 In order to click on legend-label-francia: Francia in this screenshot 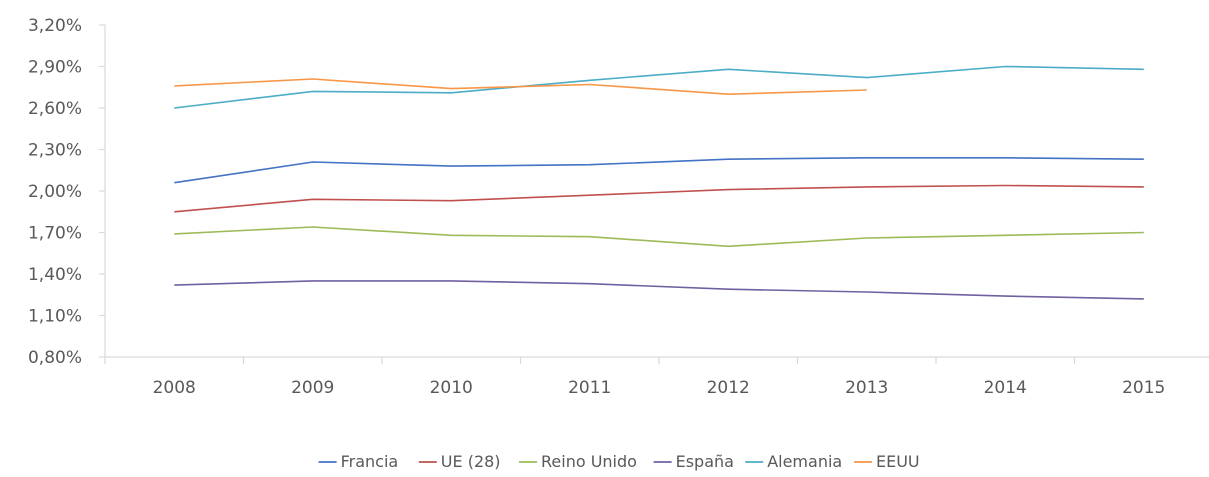, I will do `click(370, 461)`.